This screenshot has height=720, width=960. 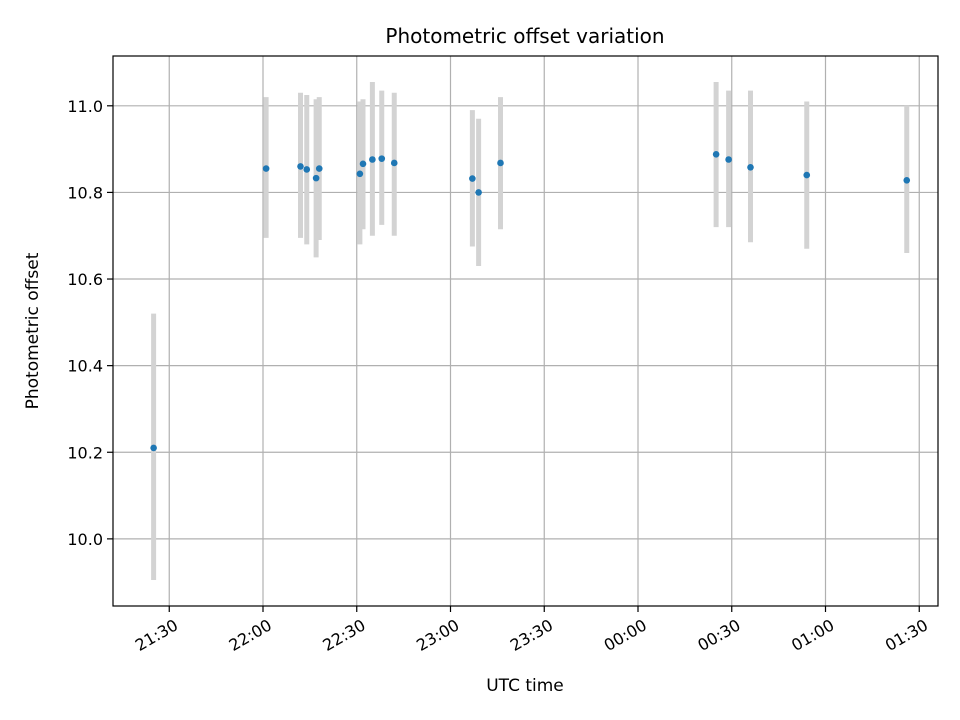 What do you see at coordinates (524, 36) in the screenshot?
I see `chart-title: Photometric offset variation` at bounding box center [524, 36].